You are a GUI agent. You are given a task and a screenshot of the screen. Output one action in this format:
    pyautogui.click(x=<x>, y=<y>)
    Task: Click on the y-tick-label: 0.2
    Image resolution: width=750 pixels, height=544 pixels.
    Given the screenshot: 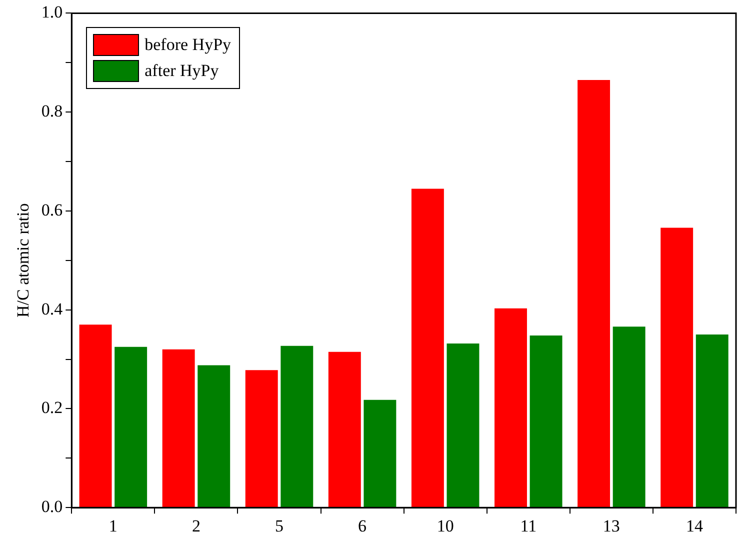 What is the action you would take?
    pyautogui.click(x=52, y=408)
    